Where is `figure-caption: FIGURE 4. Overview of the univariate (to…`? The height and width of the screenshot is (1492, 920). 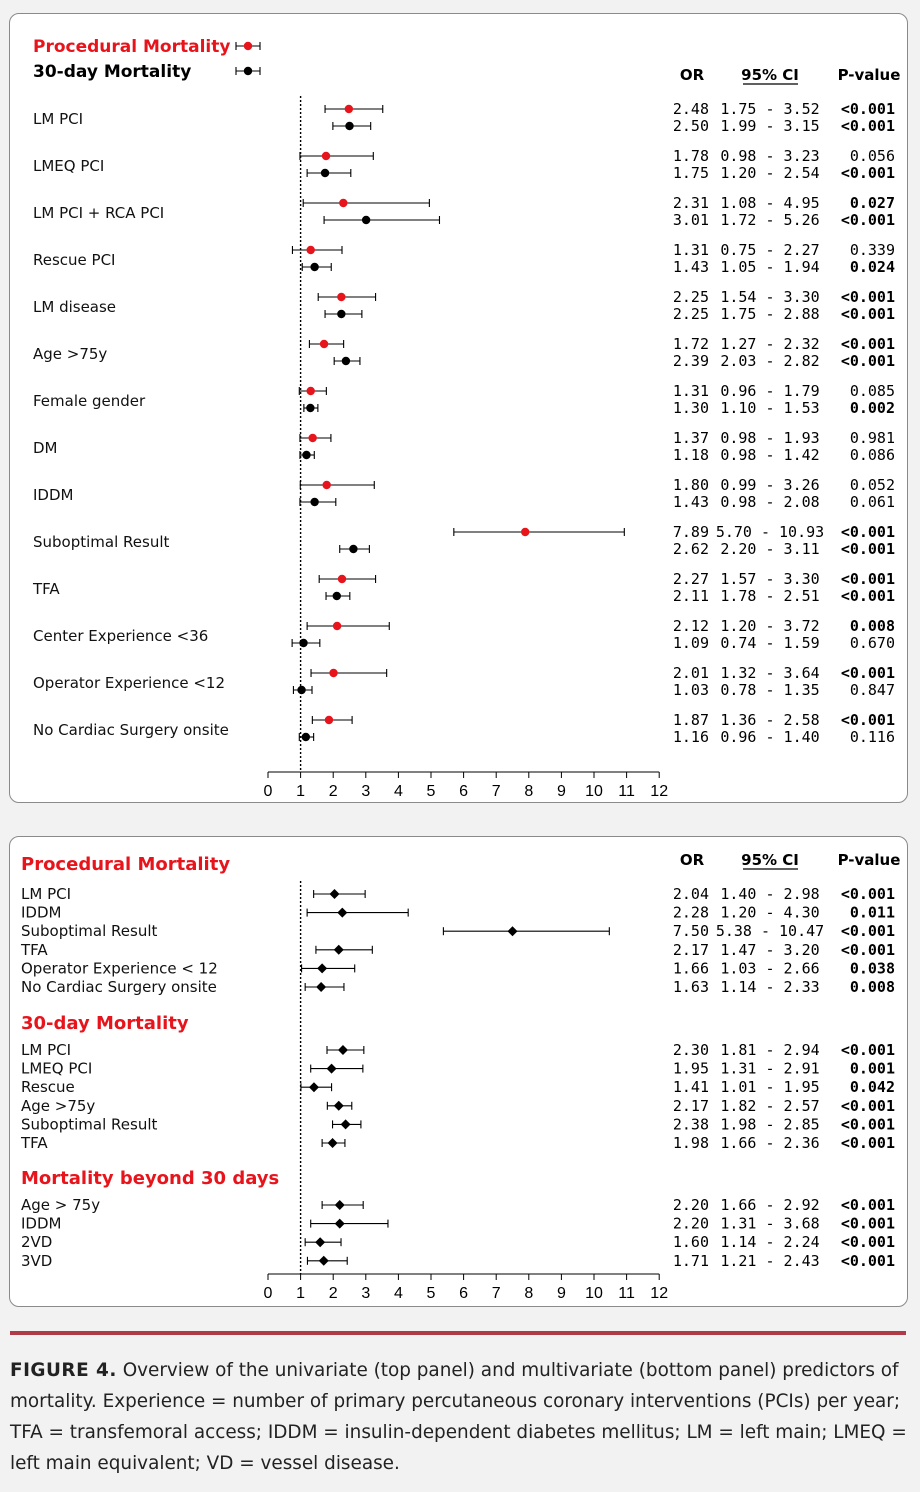 figure-caption: FIGURE 4. Overview of the univariate (to… is located at coordinates (459, 1417).